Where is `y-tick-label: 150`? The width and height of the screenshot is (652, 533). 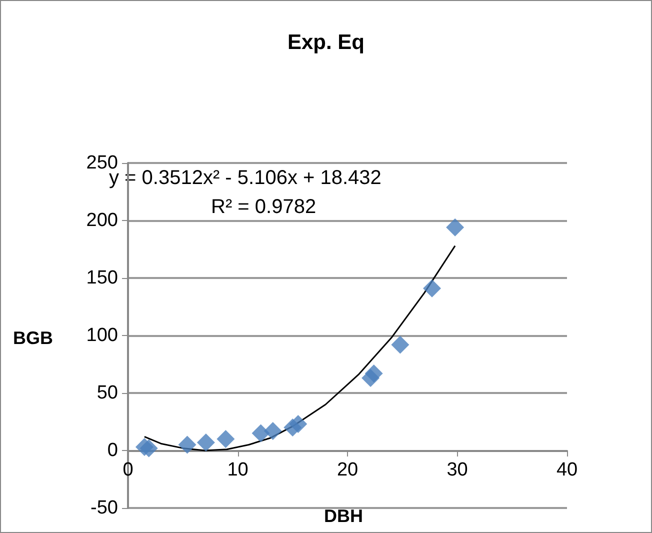
y-tick-label: 150 is located at coordinates (102, 278).